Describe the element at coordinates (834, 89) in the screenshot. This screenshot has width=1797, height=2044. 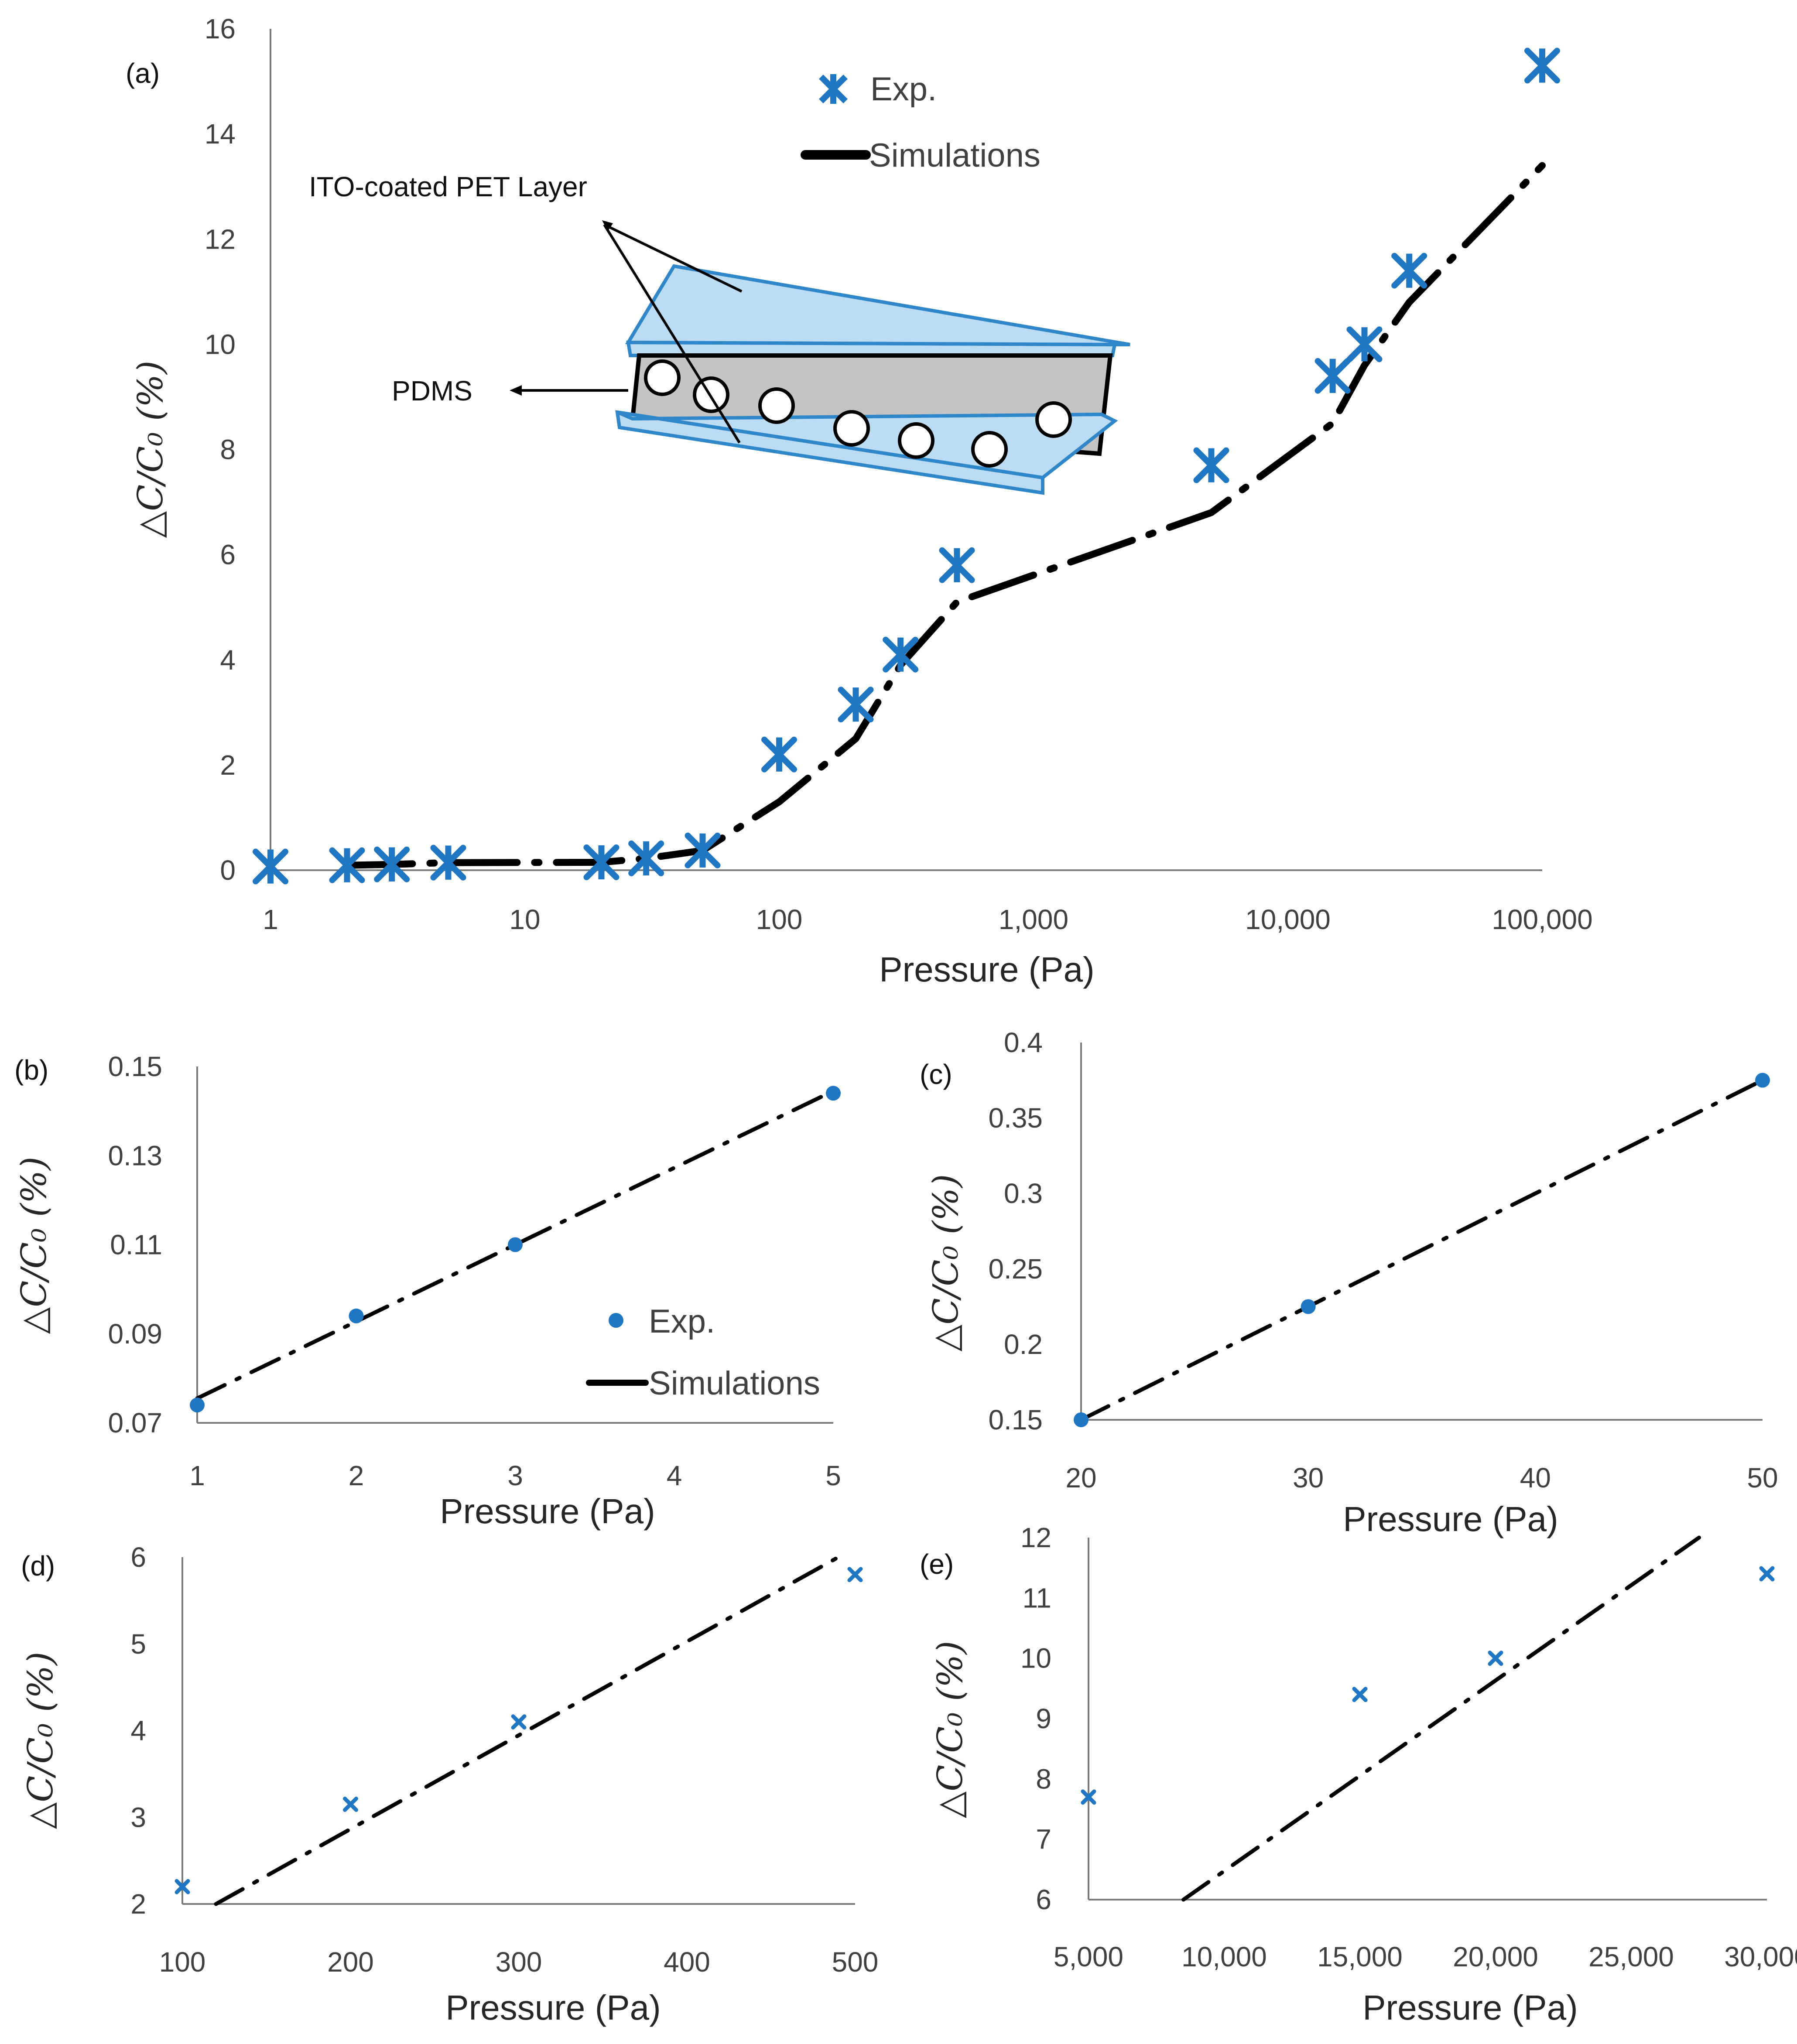
I see `legend-exp-marker` at that location.